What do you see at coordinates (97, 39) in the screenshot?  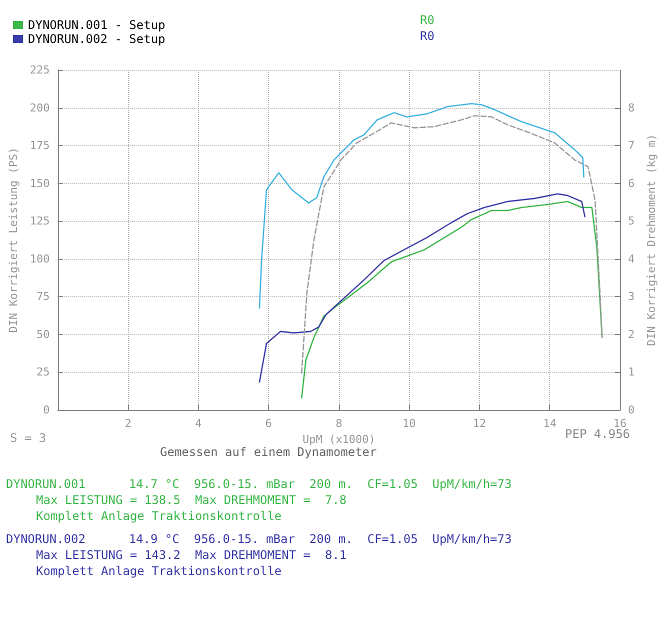 I see `legend-label: DYNORUN.002 - Setup` at bounding box center [97, 39].